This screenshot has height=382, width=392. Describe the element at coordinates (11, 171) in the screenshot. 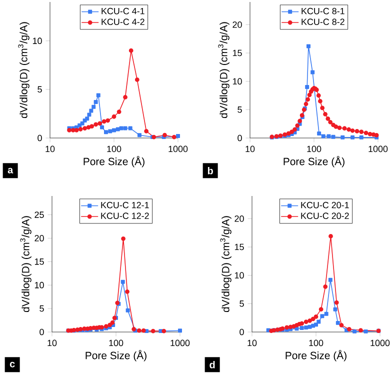

I see `text: a` at that location.